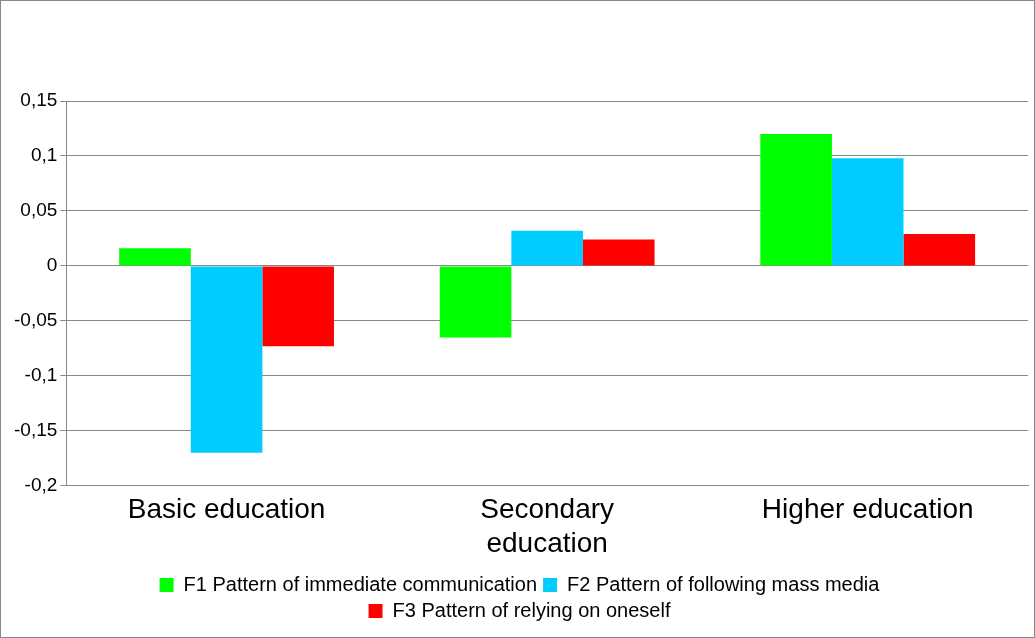  Describe the element at coordinates (41, 375) in the screenshot. I see `y-tick-label: -0,1` at that location.